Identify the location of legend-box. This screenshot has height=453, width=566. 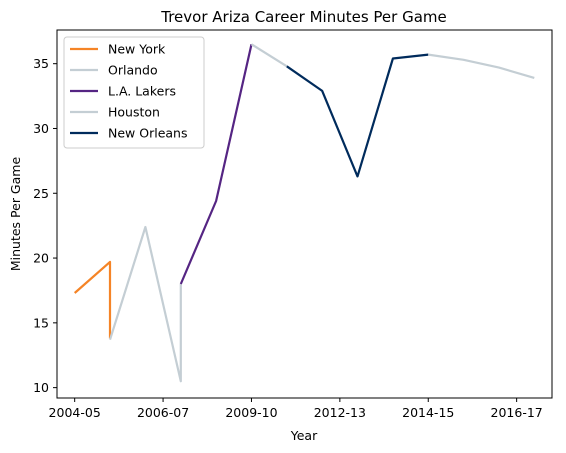
(134, 92).